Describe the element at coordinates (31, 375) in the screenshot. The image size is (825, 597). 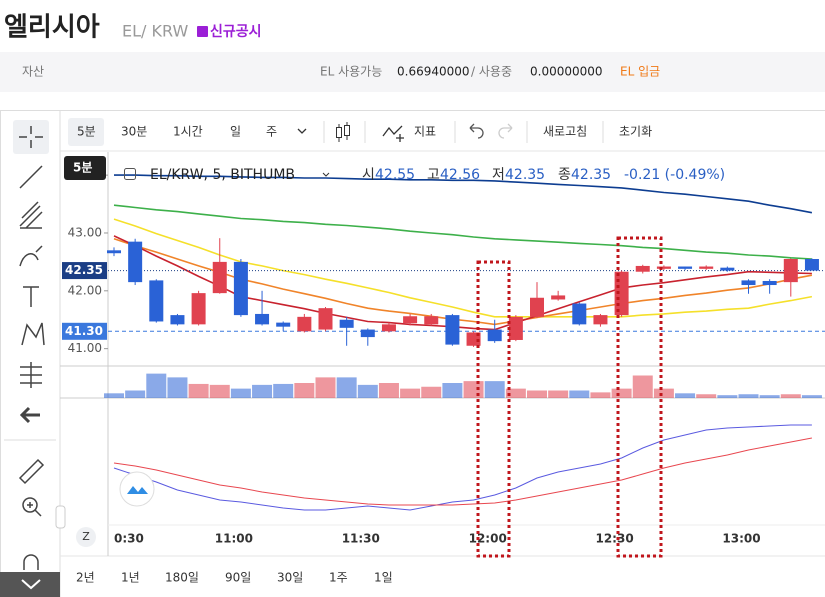
I see `measure-tool` at that location.